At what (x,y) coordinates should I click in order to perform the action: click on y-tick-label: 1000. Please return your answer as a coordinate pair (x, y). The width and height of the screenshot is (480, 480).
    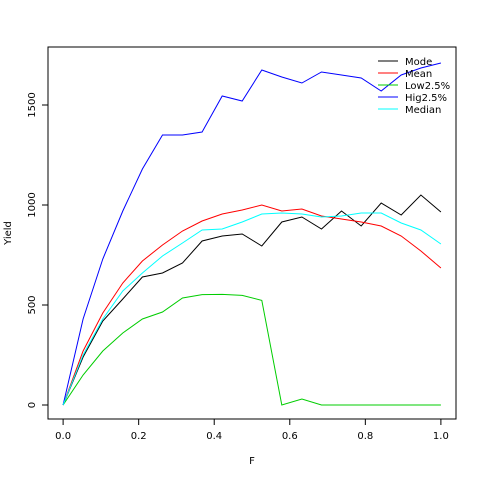
    Looking at the image, I should click on (32, 204).